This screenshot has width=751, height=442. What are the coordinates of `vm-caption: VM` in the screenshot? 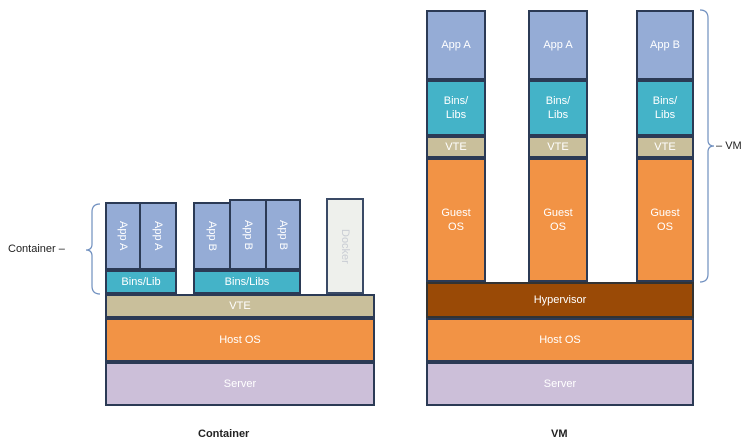 It's located at (559, 434).